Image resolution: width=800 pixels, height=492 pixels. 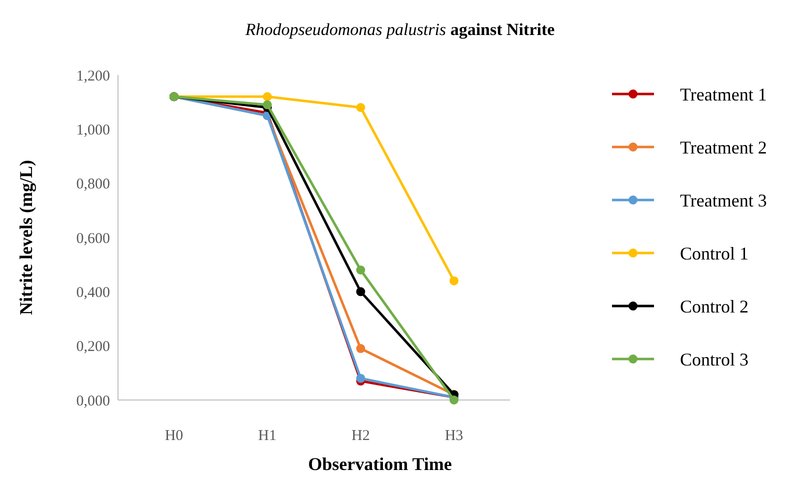 What do you see at coordinates (360, 436) in the screenshot?
I see `x-tick-label: H2` at bounding box center [360, 436].